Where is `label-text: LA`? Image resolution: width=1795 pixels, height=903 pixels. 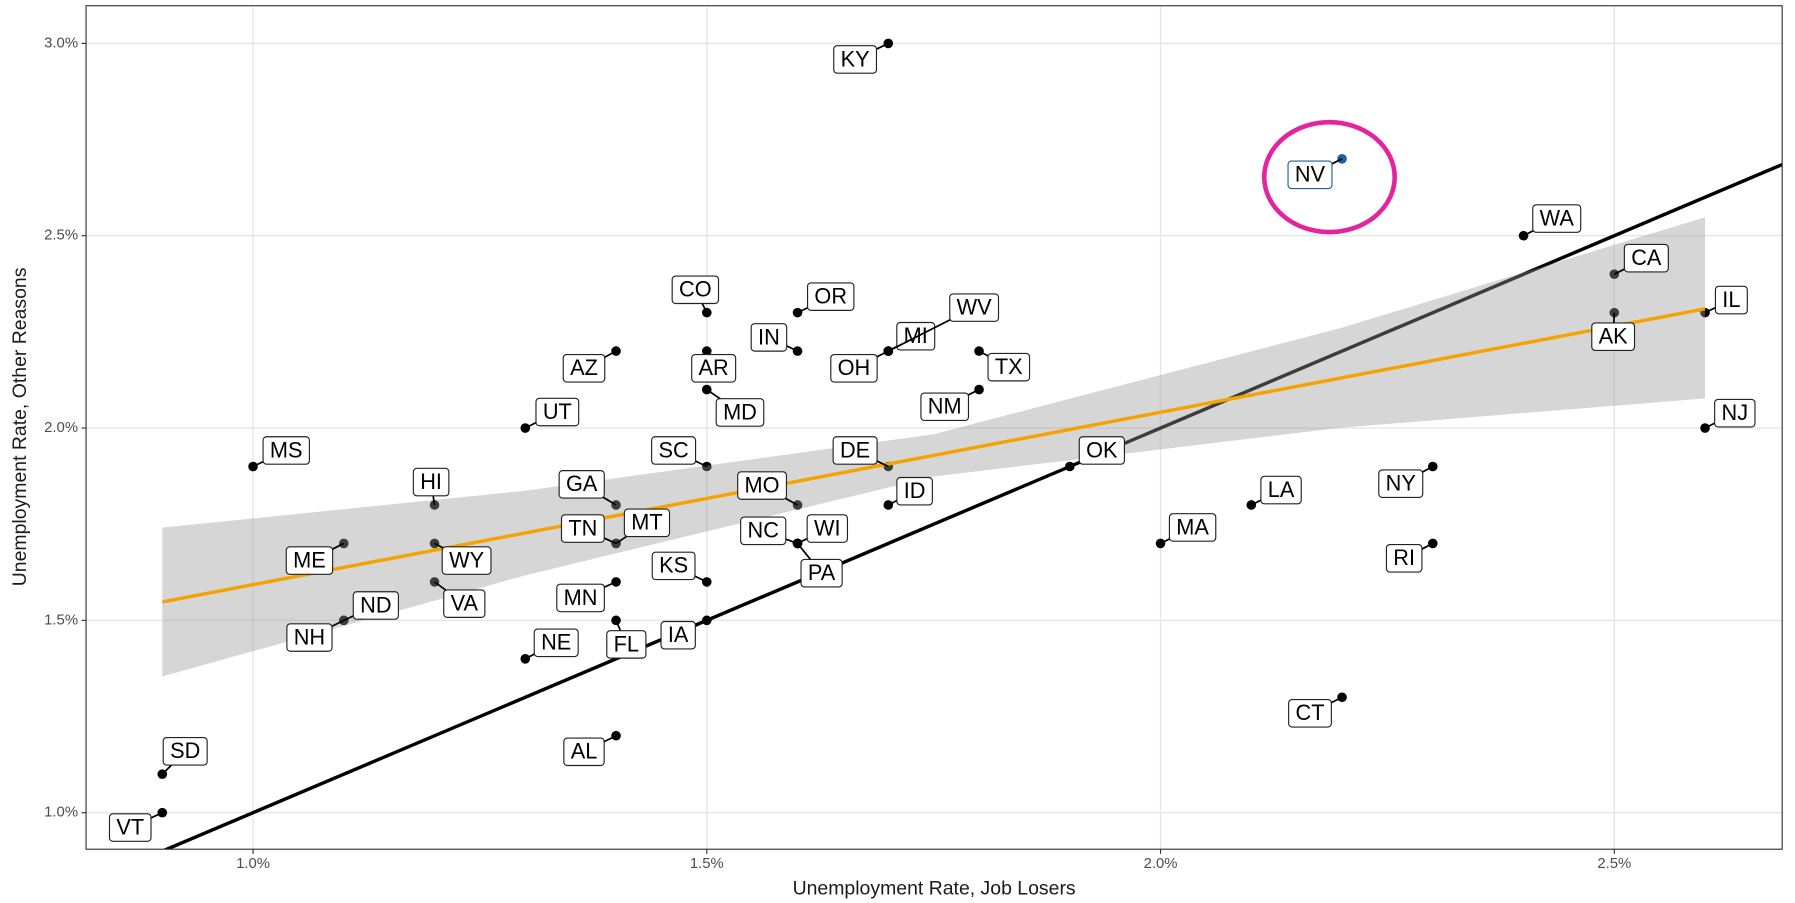
label-text: LA is located at coordinates (1281, 489).